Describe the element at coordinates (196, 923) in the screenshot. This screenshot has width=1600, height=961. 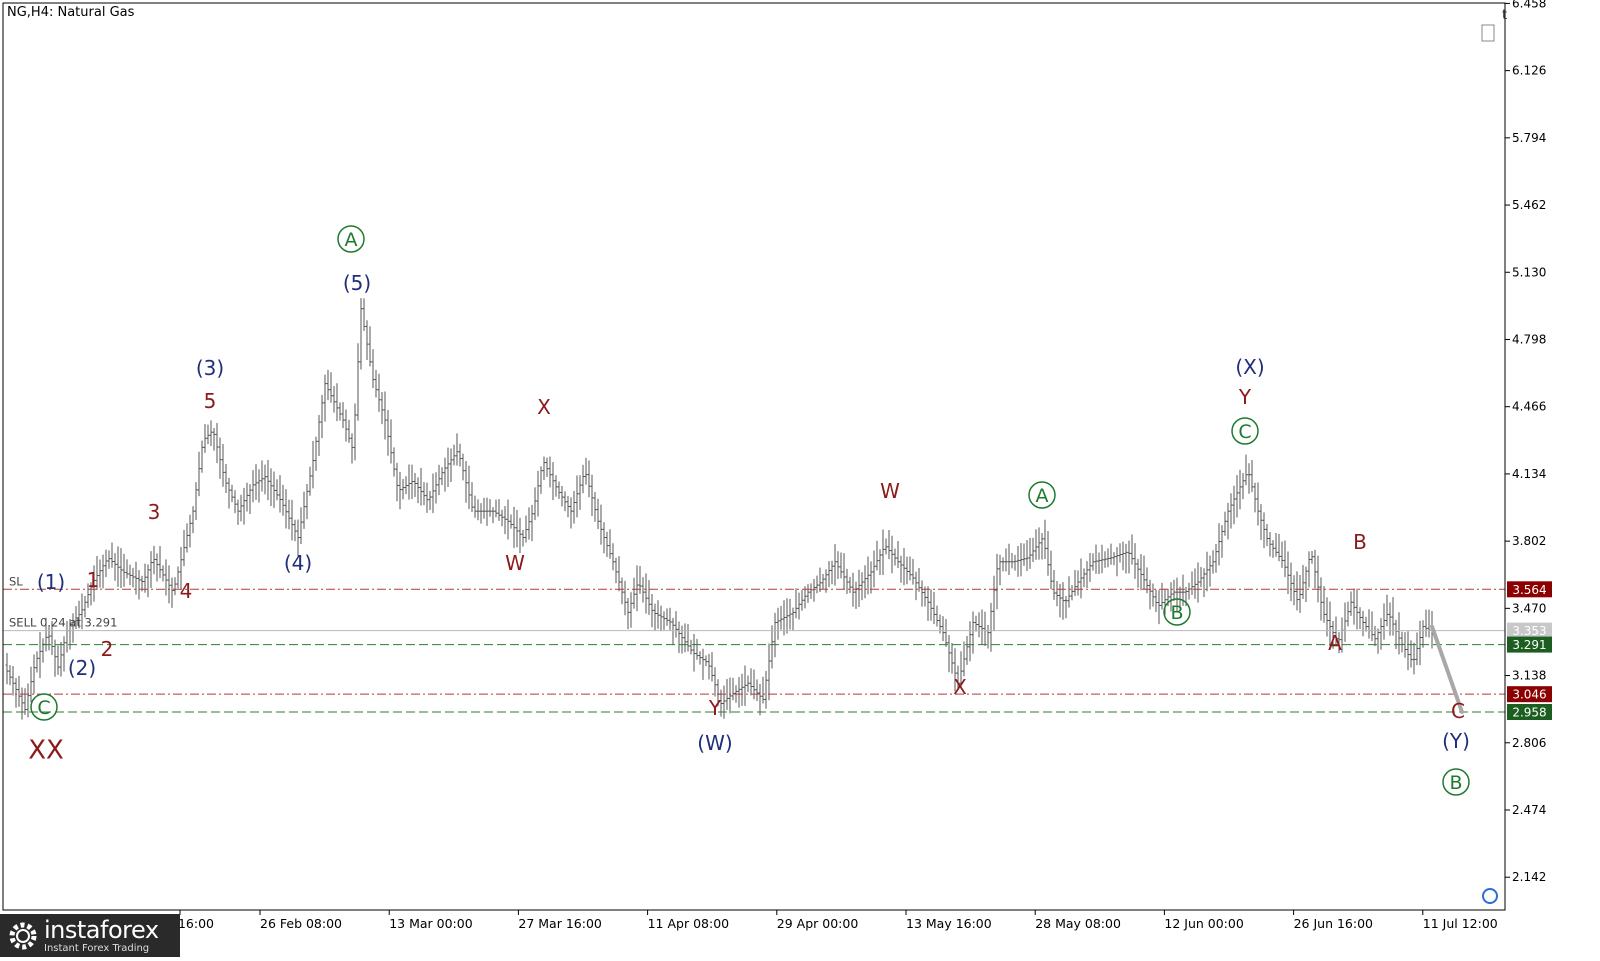
I see `x-tick-label: 16:00` at that location.